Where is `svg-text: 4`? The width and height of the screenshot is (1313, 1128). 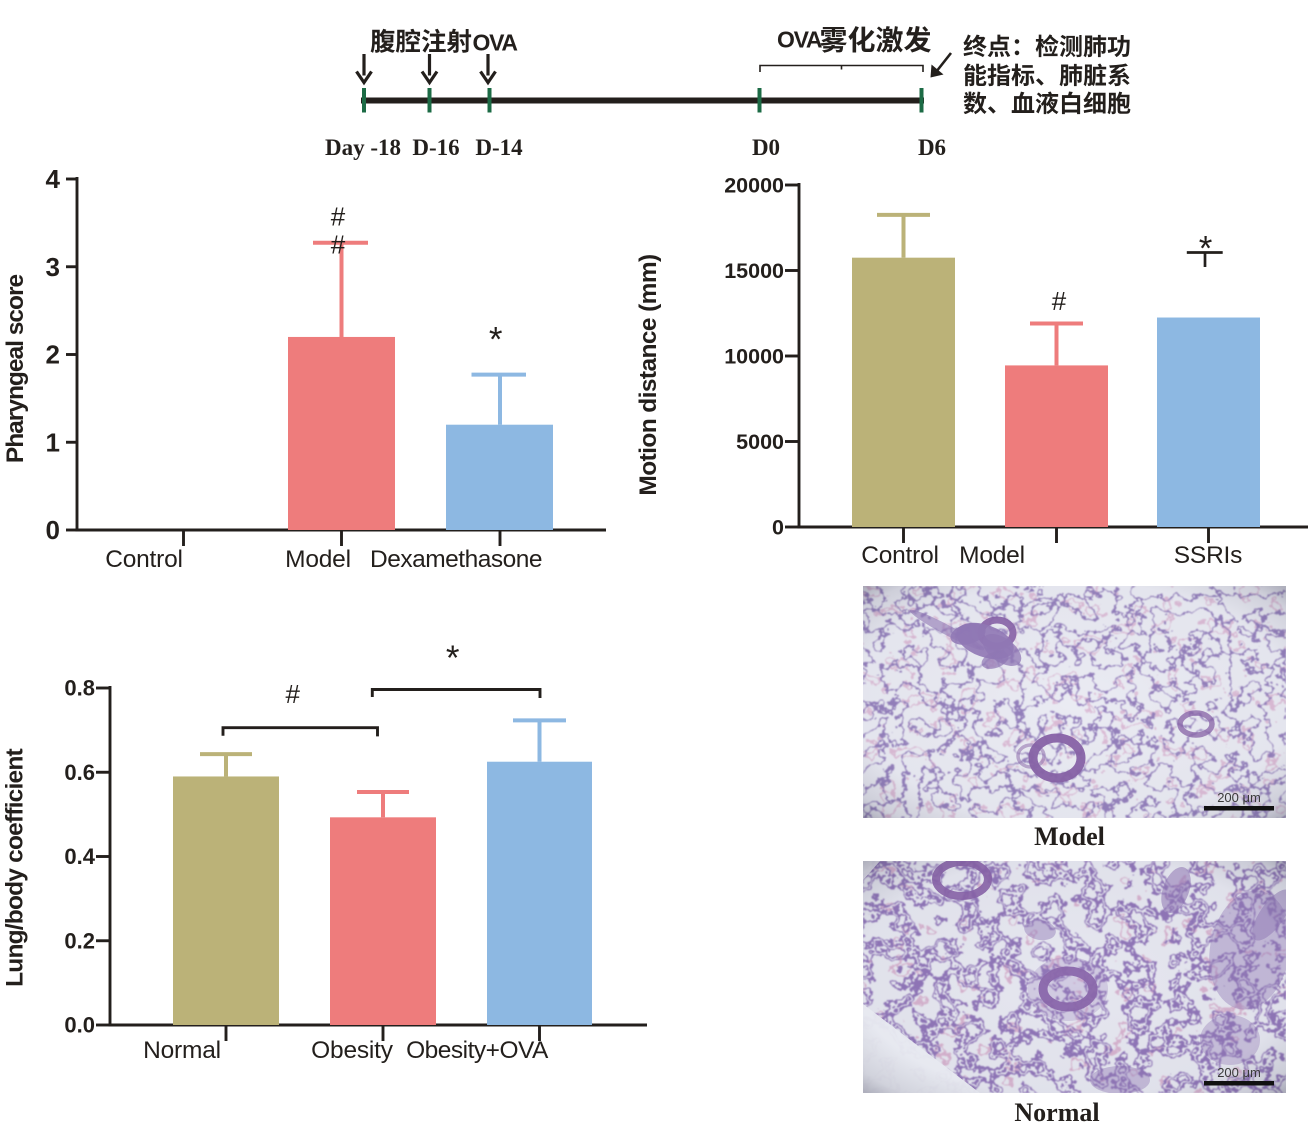 svg-text: 4 is located at coordinates (53, 179).